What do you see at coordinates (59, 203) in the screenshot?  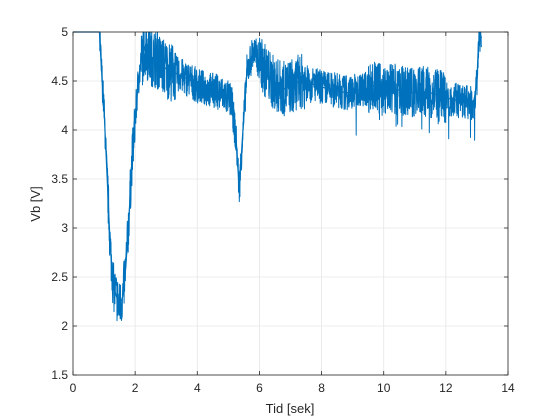 I see `y-tick-labels: 1.5 2 2.5 3 3.5 4 4.5 5` at bounding box center [59, 203].